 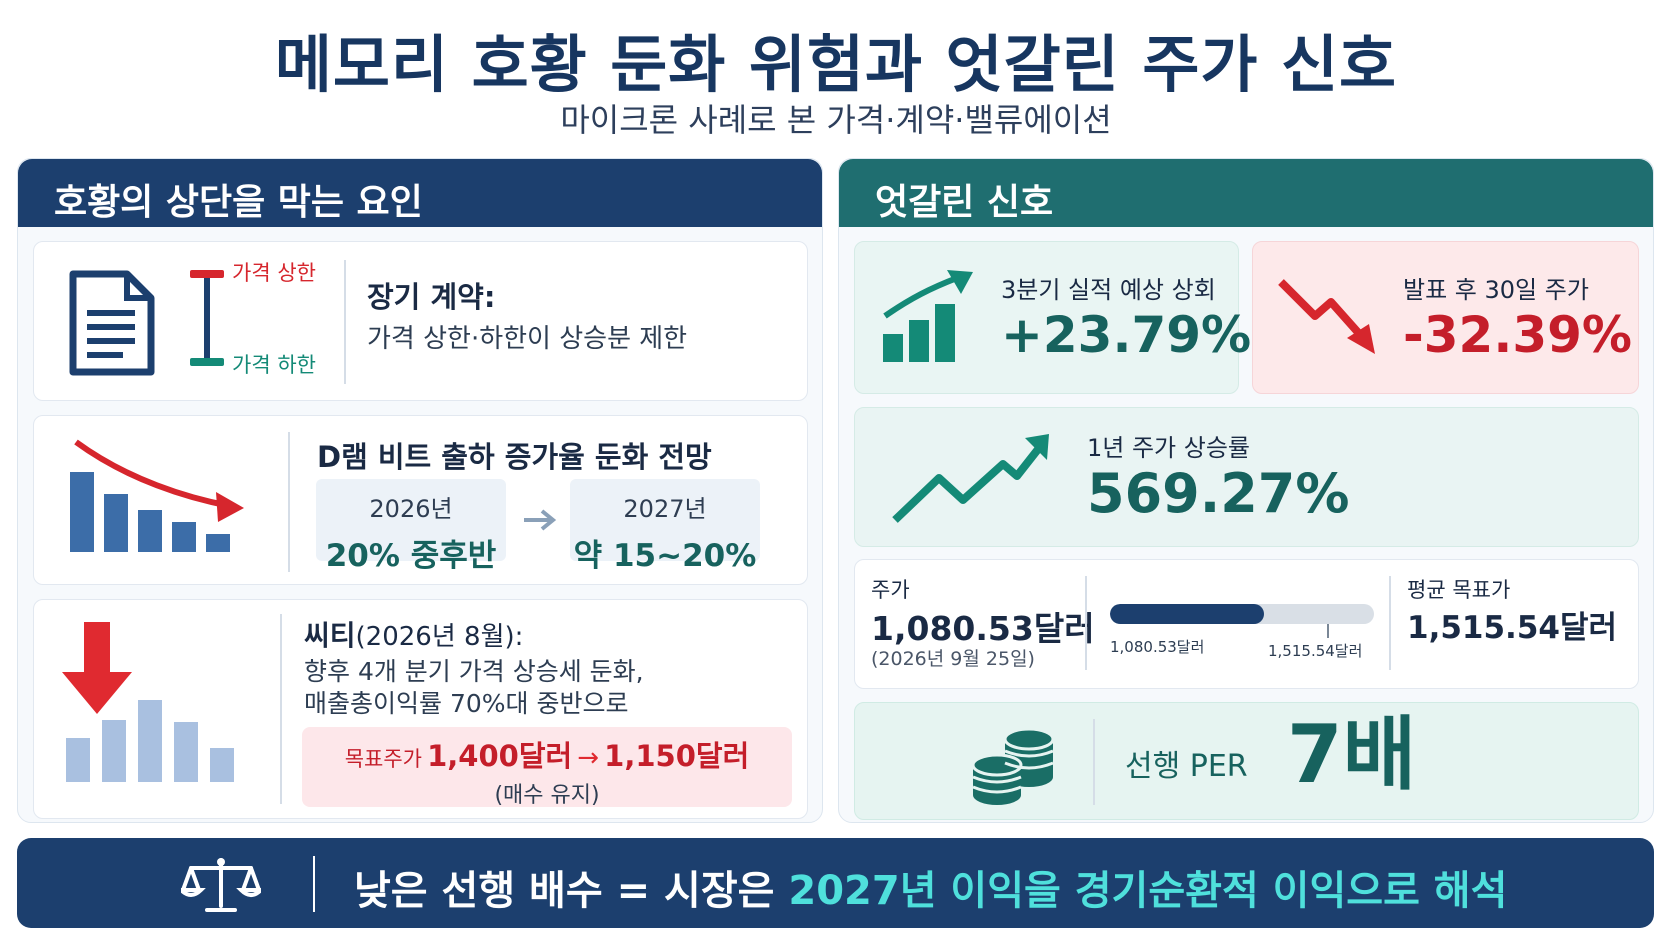 What do you see at coordinates (1326, 316) in the screenshot?
I see `down-trend-arrow-icon` at bounding box center [1326, 316].